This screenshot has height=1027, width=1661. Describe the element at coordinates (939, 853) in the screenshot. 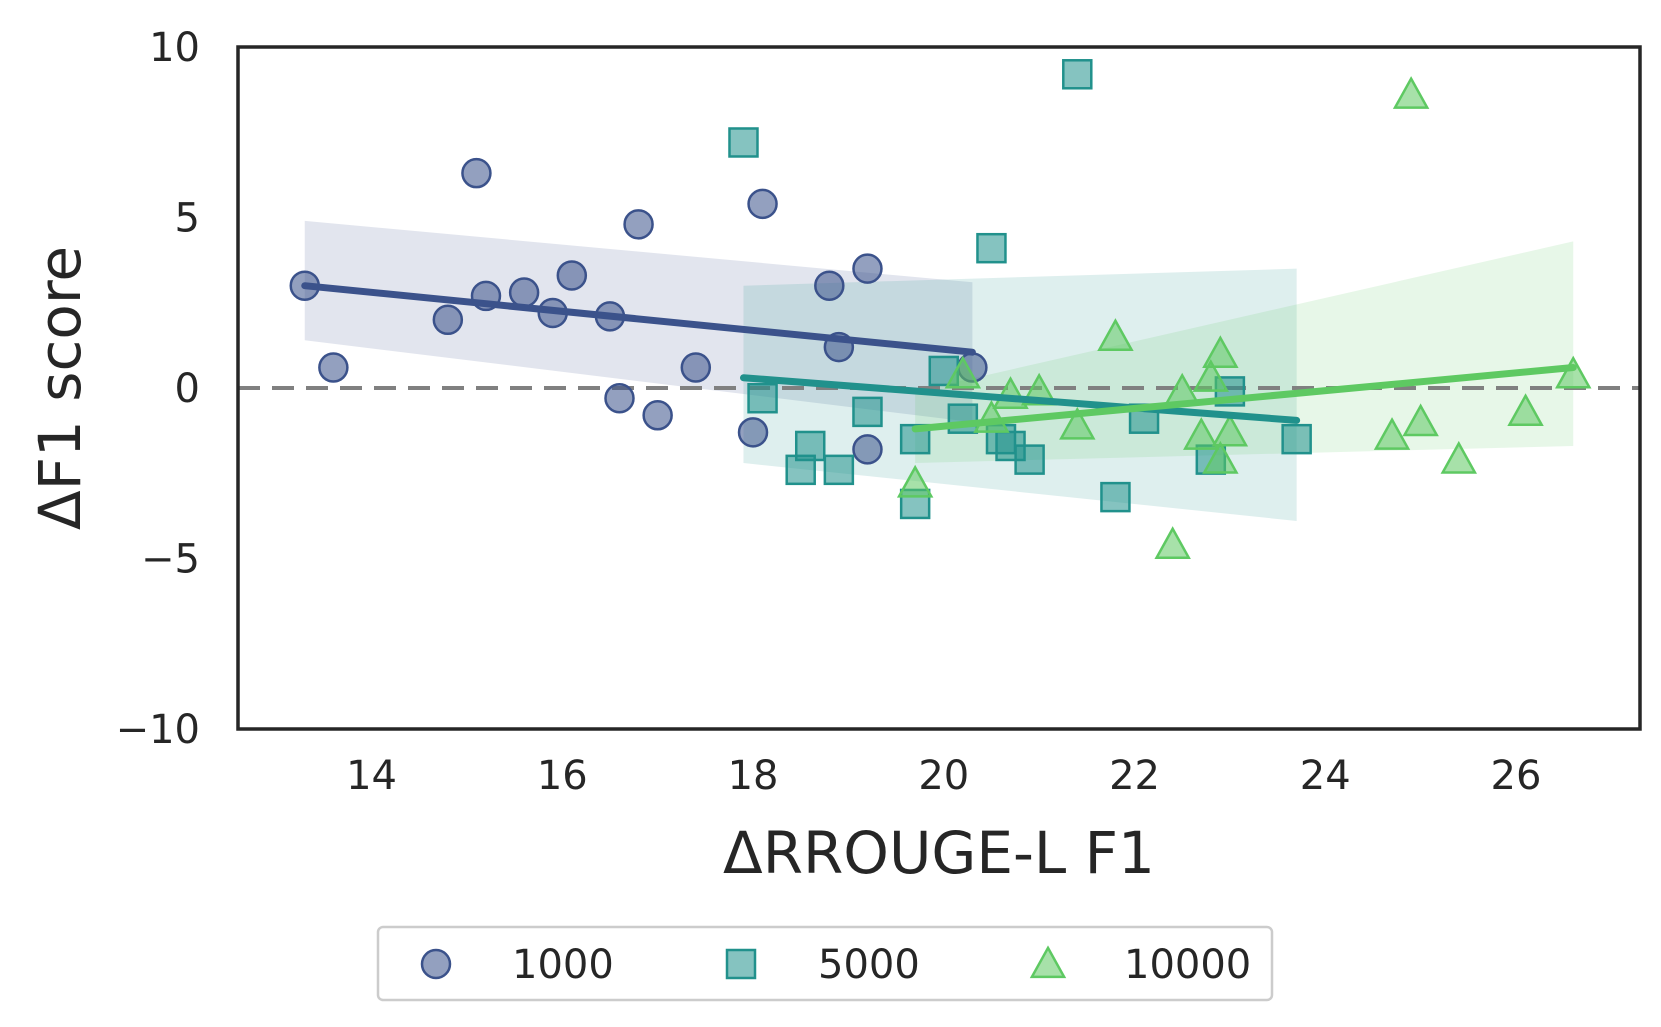

I see `x-axis-title: ΔRROUGE-L F1` at that location.